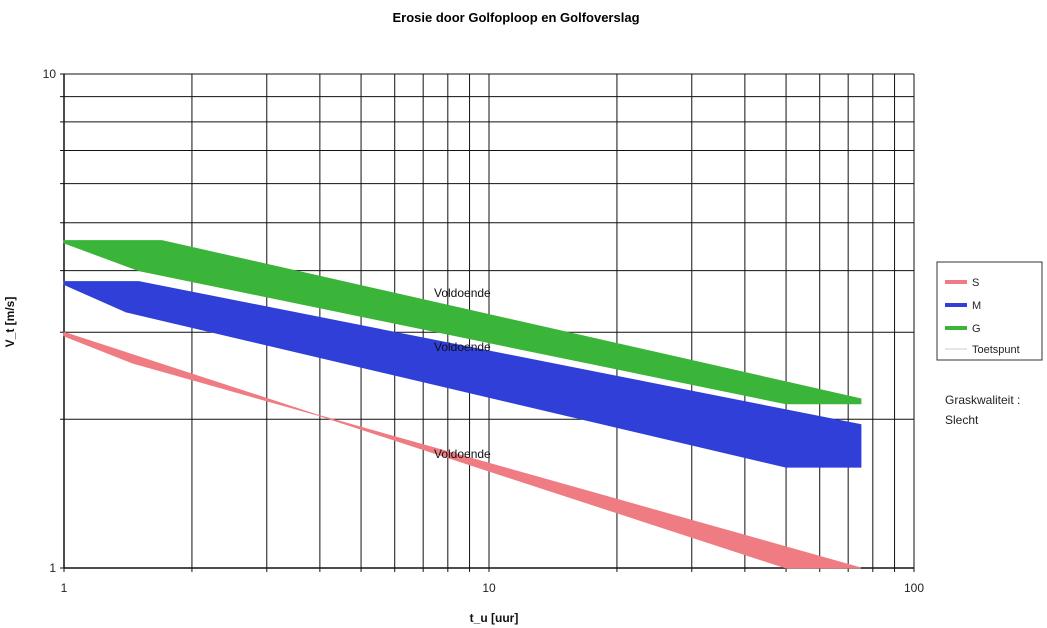 This screenshot has height=628, width=1047. What do you see at coordinates (52, 568) in the screenshot?
I see `y-tick-label: 1` at bounding box center [52, 568].